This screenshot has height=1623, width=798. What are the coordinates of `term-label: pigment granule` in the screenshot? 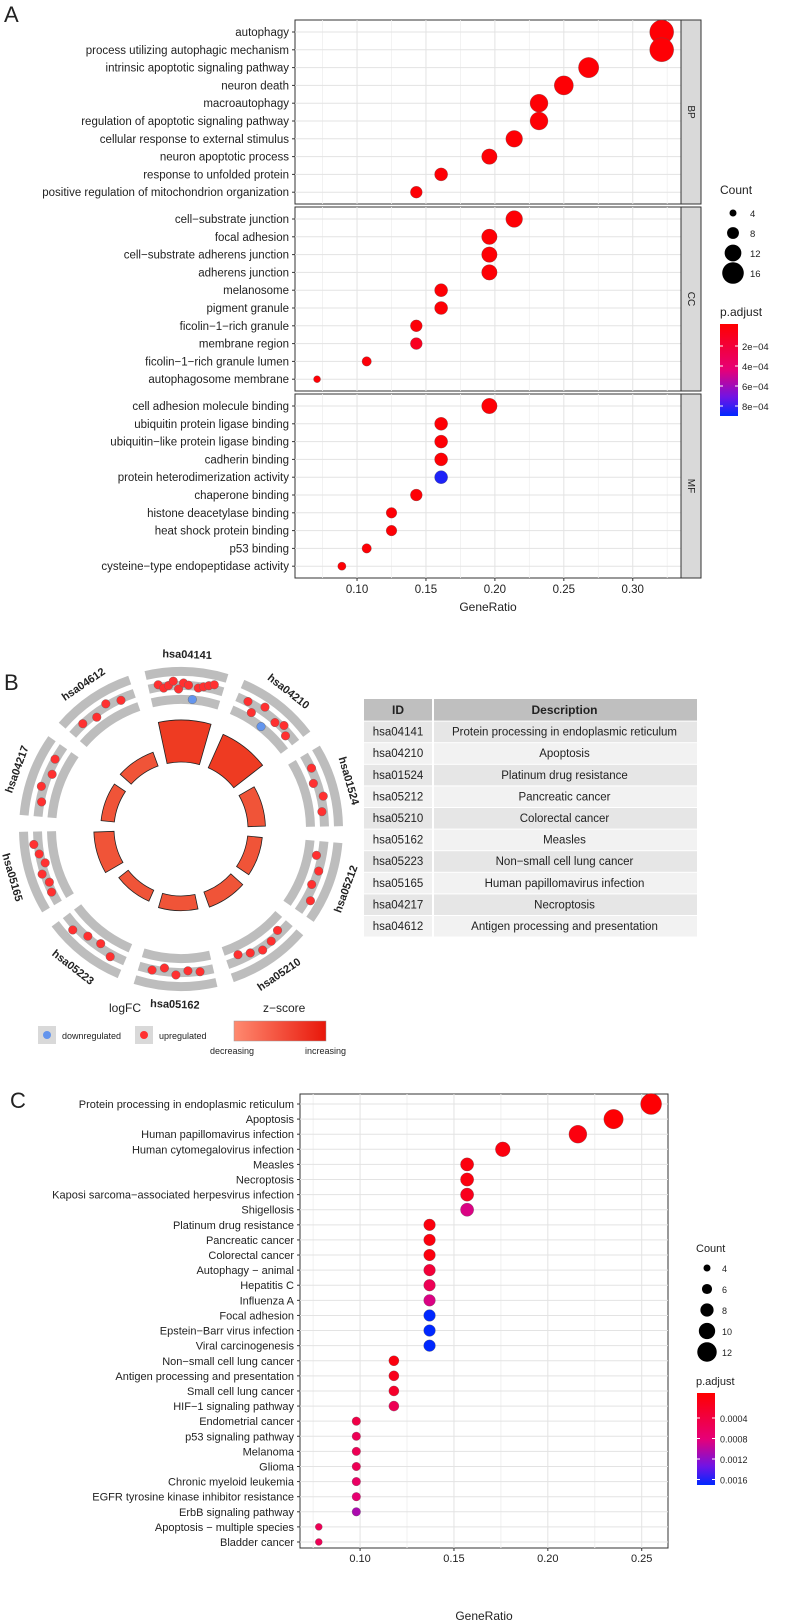 It's located at (248, 309).